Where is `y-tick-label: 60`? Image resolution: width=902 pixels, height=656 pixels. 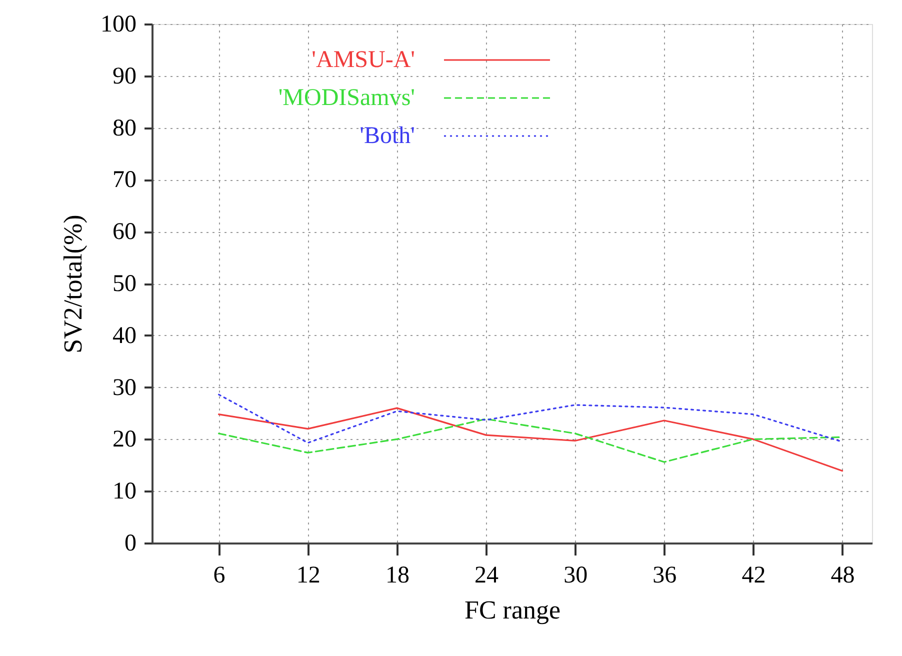 y-tick-label: 60 is located at coordinates (124, 232).